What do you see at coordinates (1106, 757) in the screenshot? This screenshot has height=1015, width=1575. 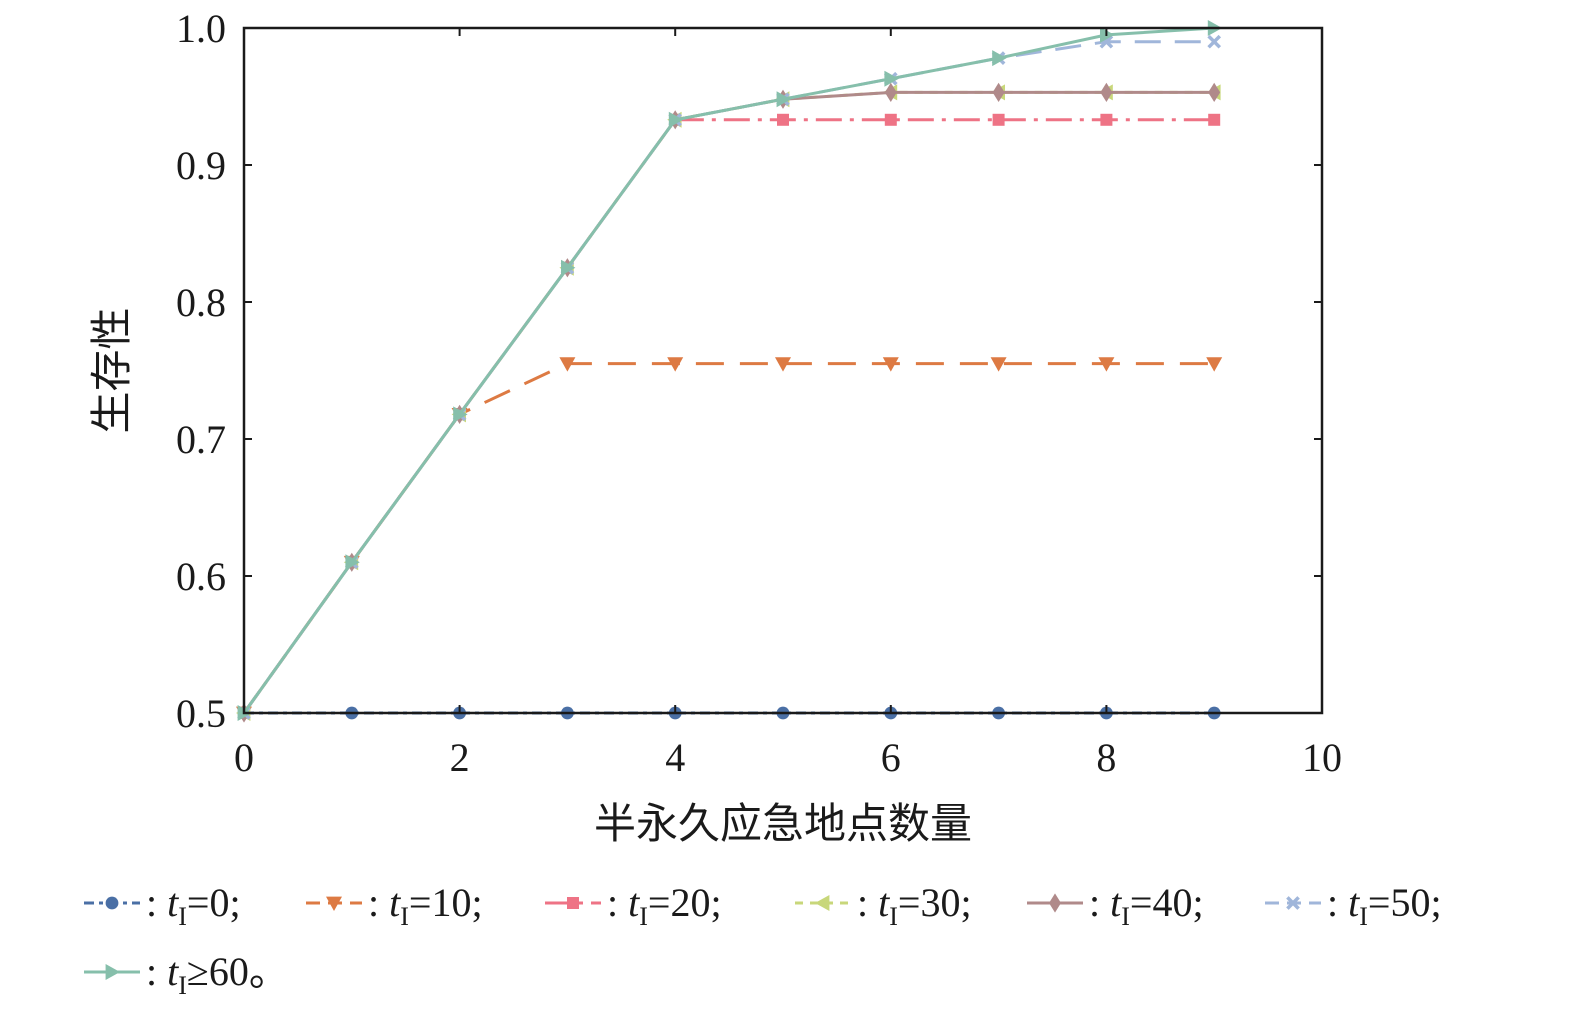 I see `x-tick-label: 8` at bounding box center [1106, 757].